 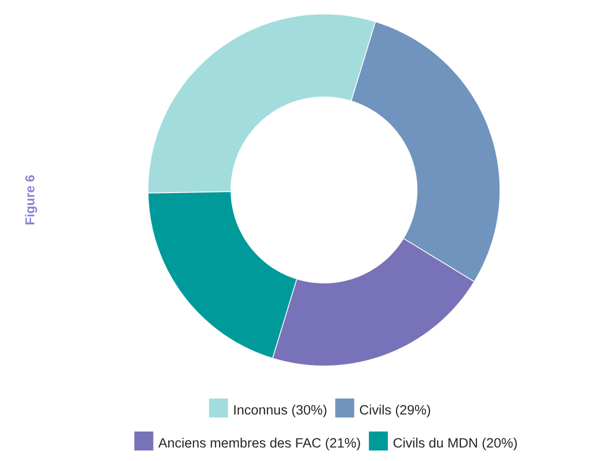 What do you see at coordinates (31, 199) in the screenshot?
I see `text: Figure 6` at bounding box center [31, 199].